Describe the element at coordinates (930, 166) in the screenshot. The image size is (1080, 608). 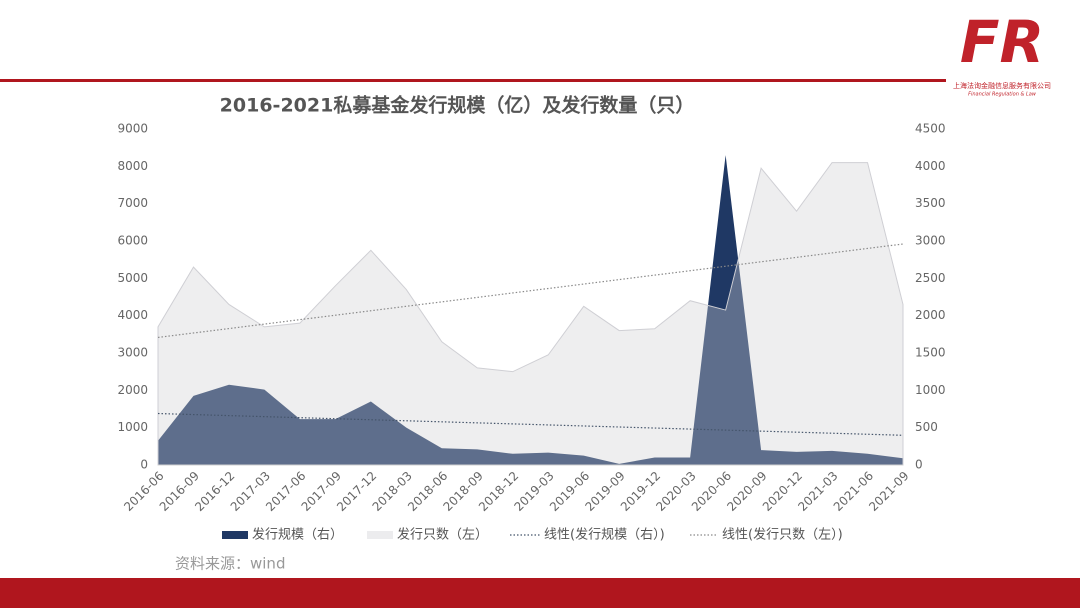
I see `y2-tick-label: 4000` at that location.